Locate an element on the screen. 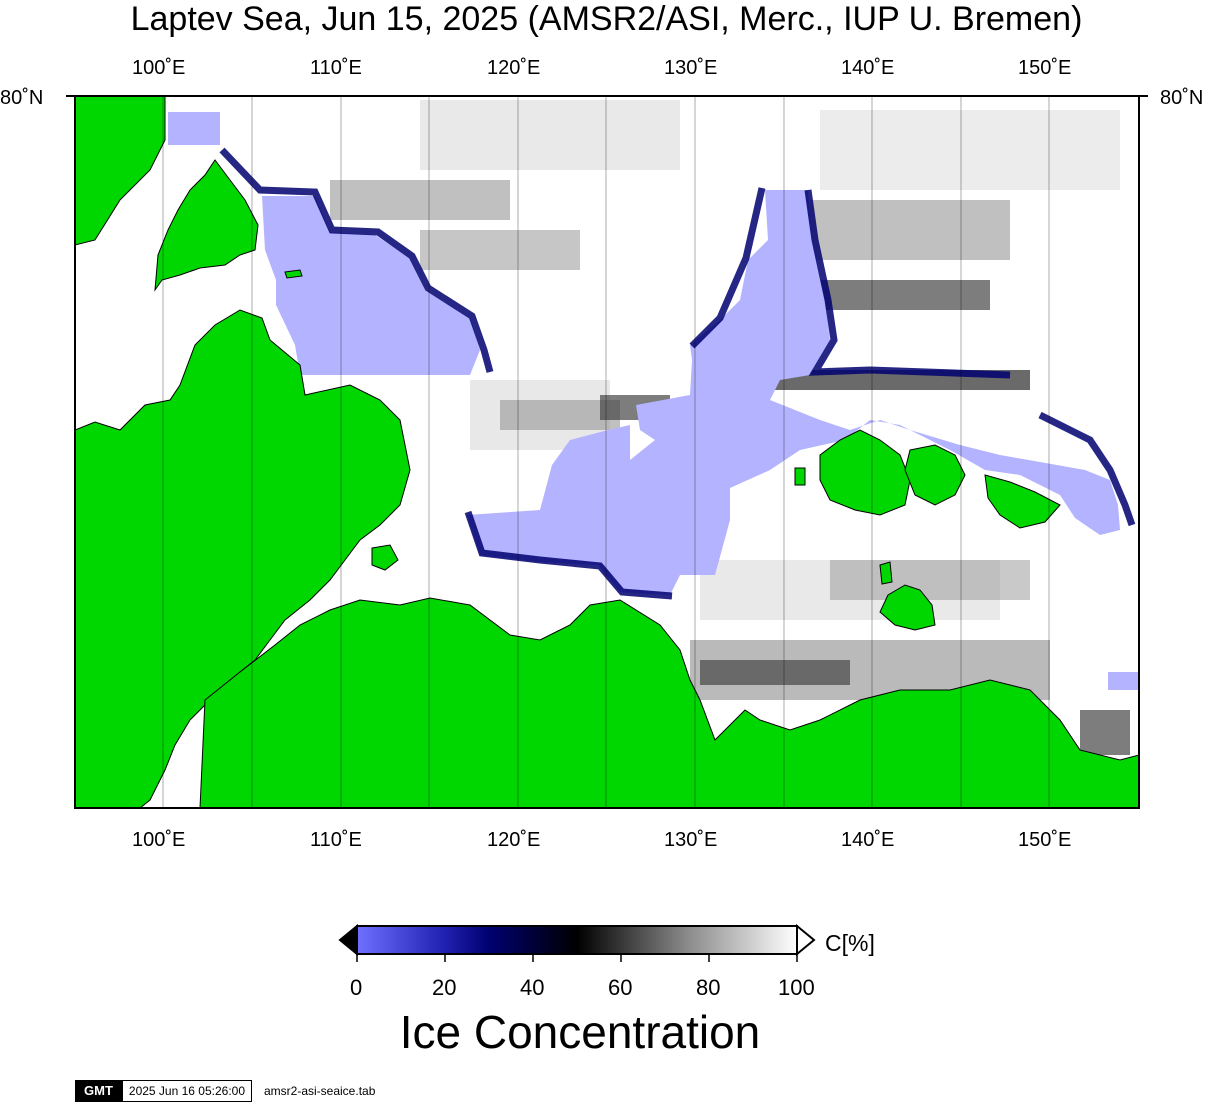 The height and width of the screenshot is (1104, 1213). colorbar-gradient is located at coordinates (577, 940).